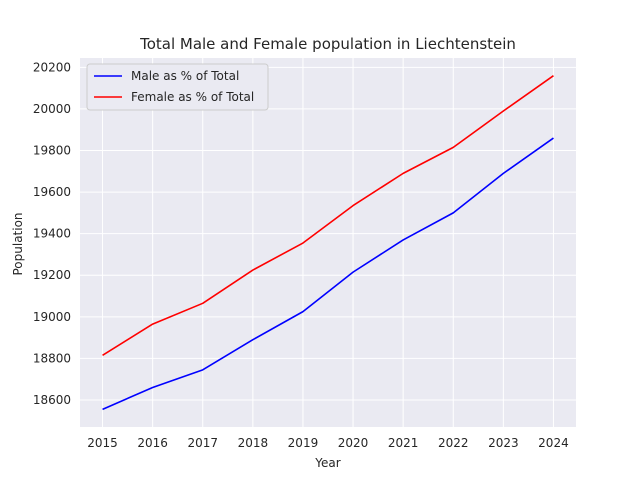 The width and height of the screenshot is (640, 480). I want to click on x-tick-label: 2022, so click(453, 443).